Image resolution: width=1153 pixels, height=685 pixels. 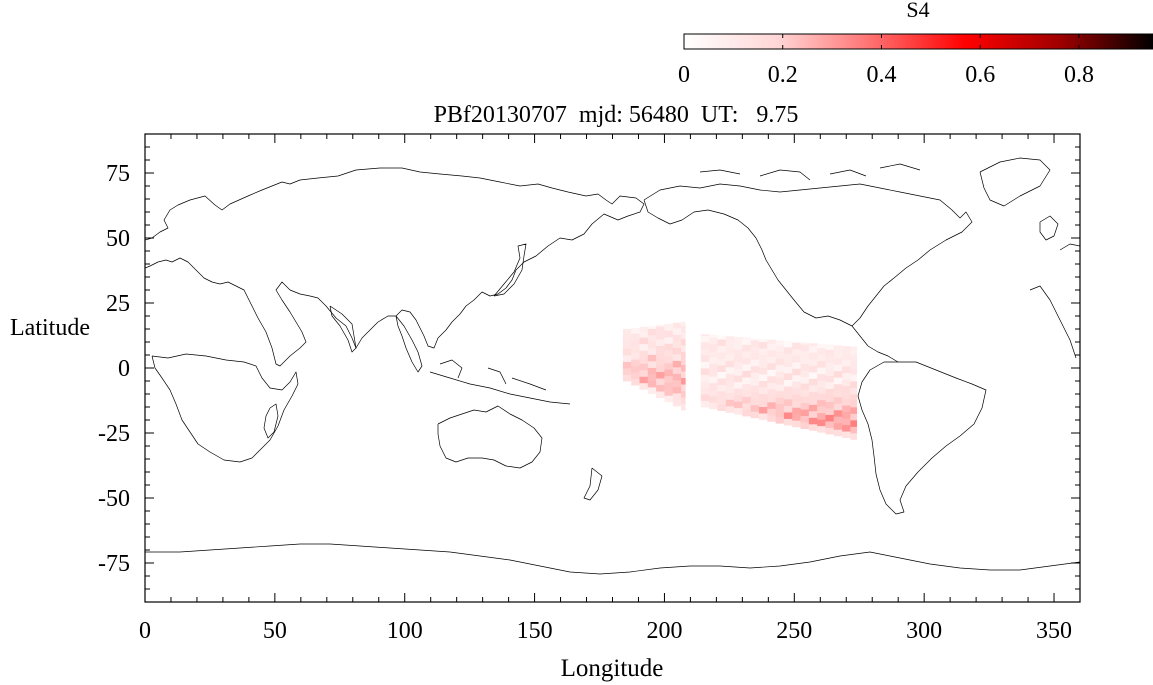 I want to click on colorbar-gradient, so click(x=918, y=41).